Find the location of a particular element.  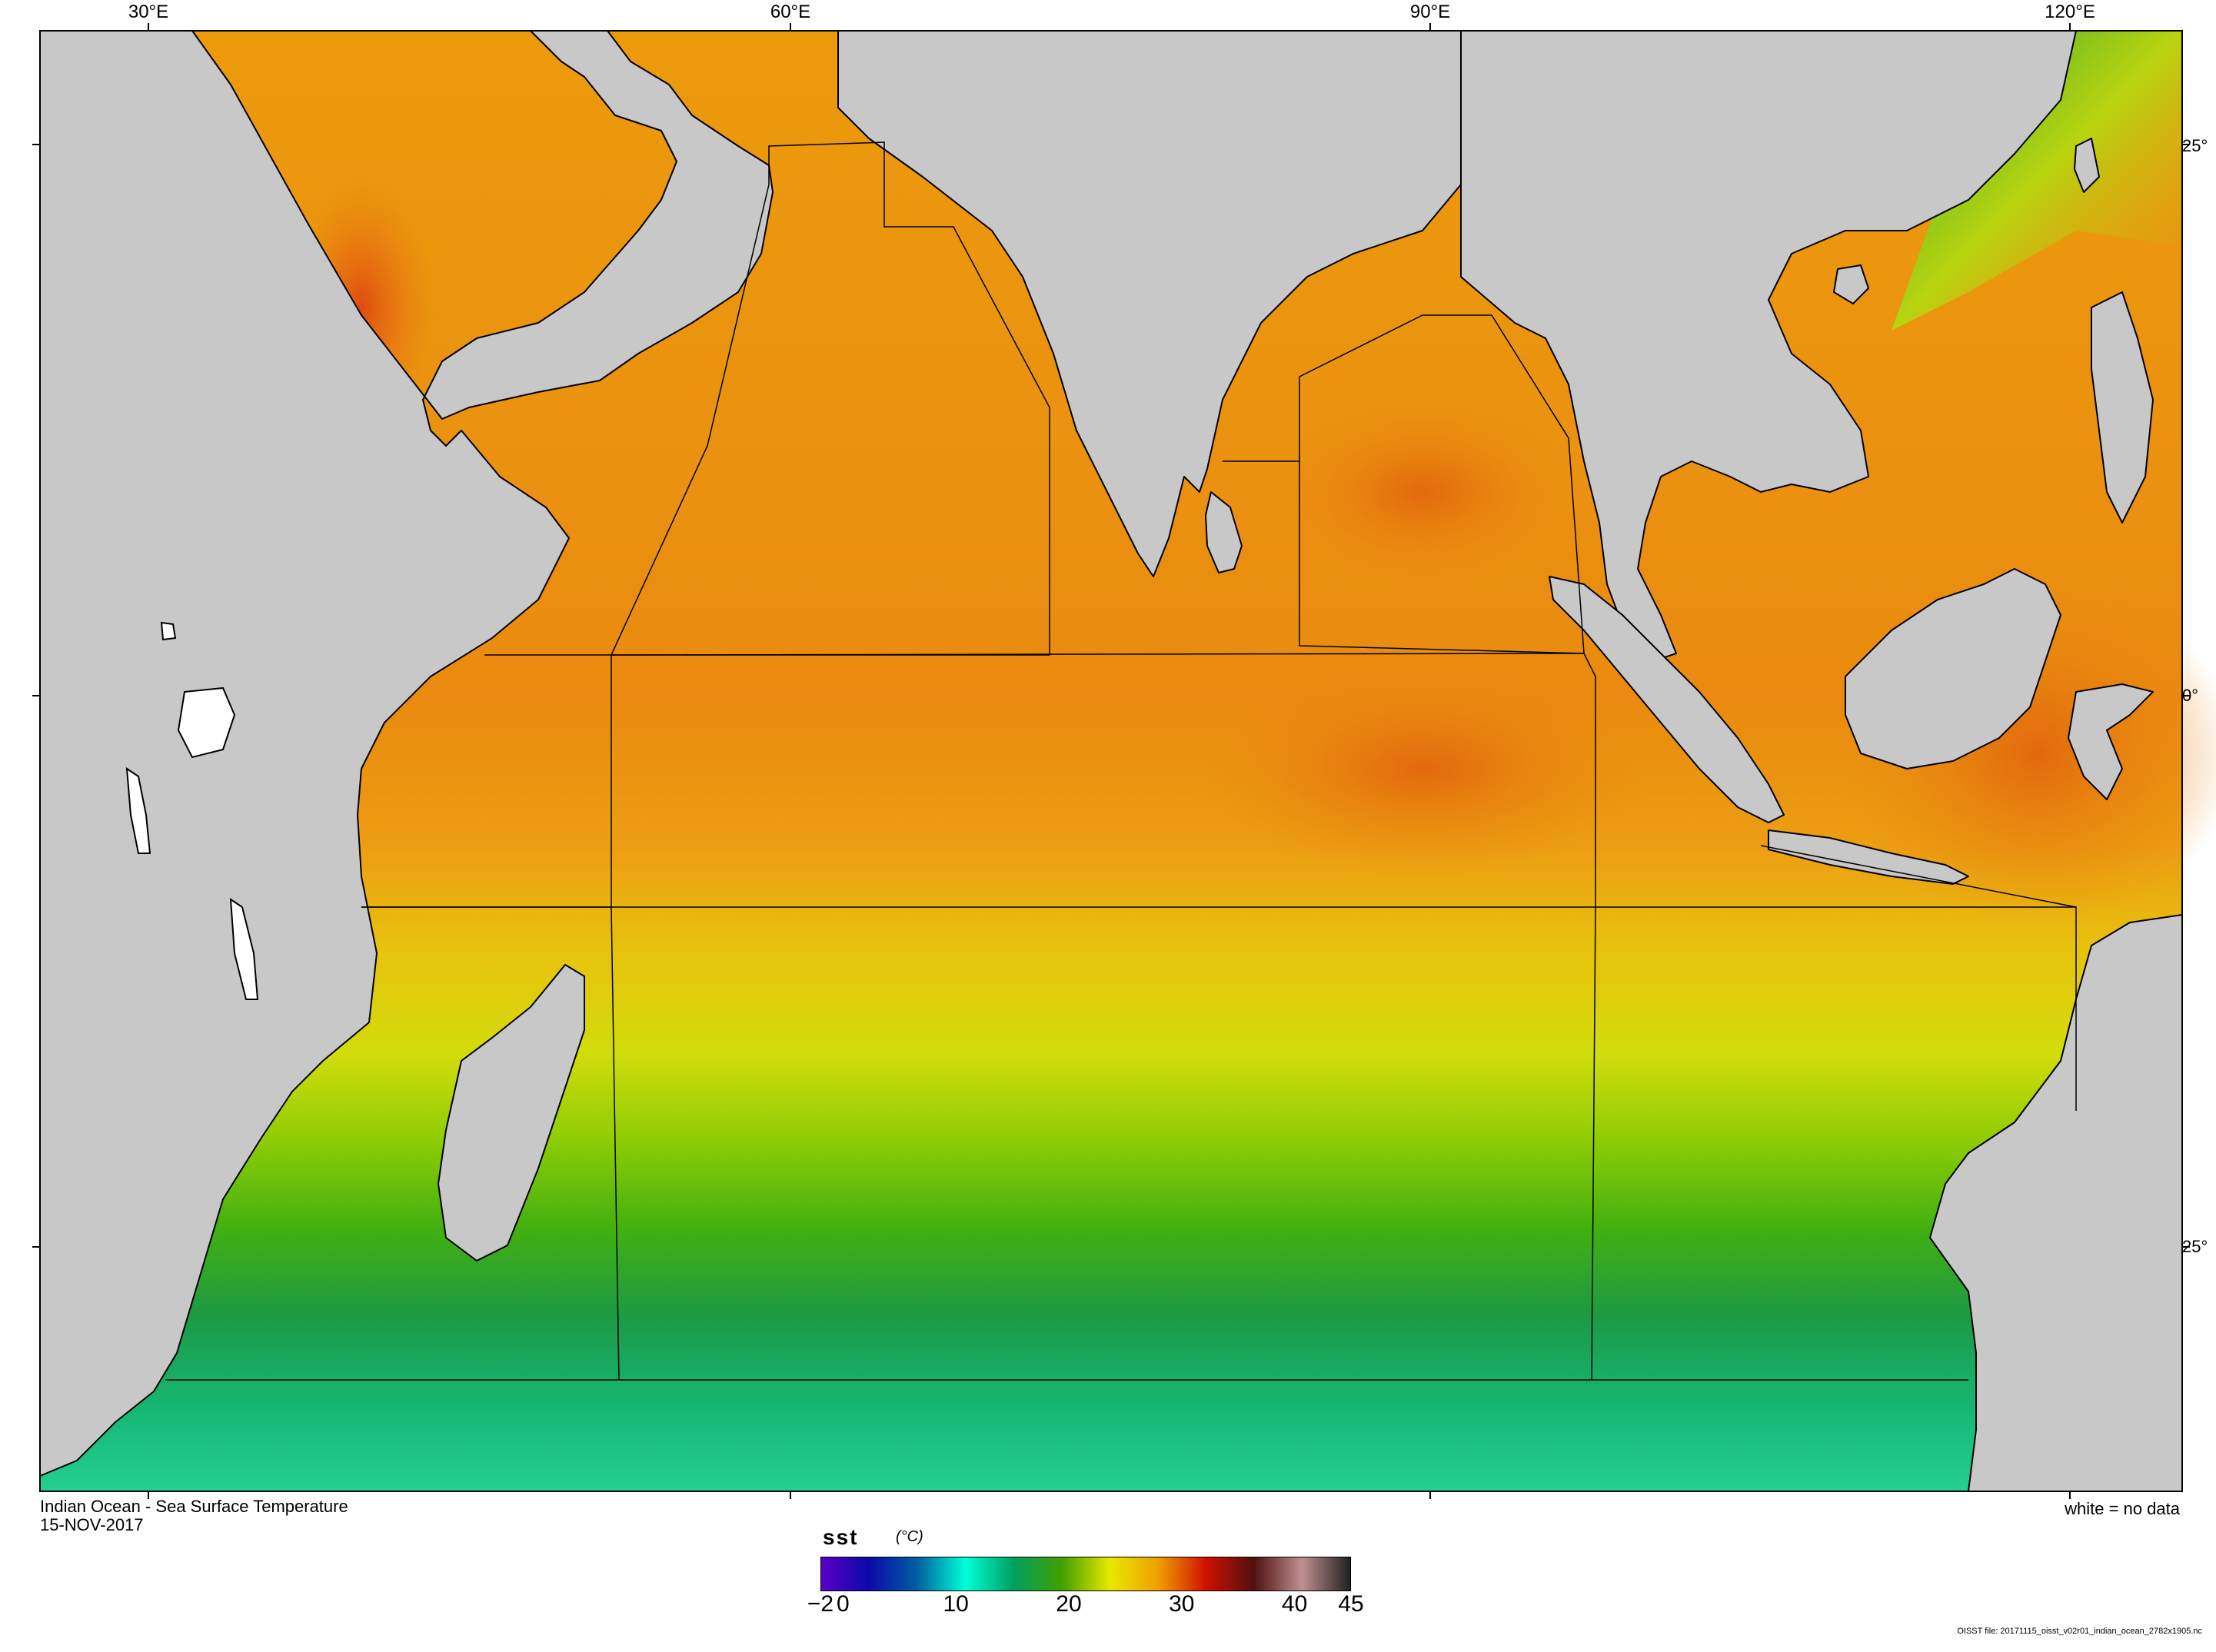

borneo-land is located at coordinates (1953, 668).